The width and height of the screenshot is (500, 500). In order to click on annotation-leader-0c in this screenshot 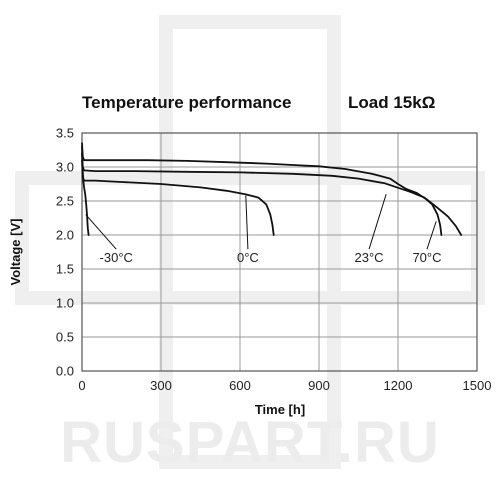, I will do `click(247, 222)`.